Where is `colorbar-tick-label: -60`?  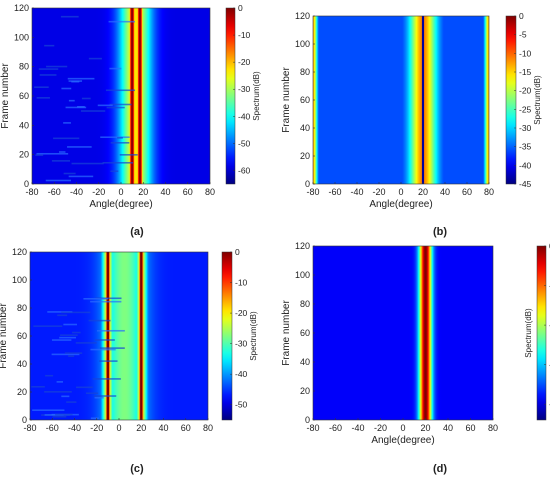
colorbar-tick-label: -60 is located at coordinates (244, 170).